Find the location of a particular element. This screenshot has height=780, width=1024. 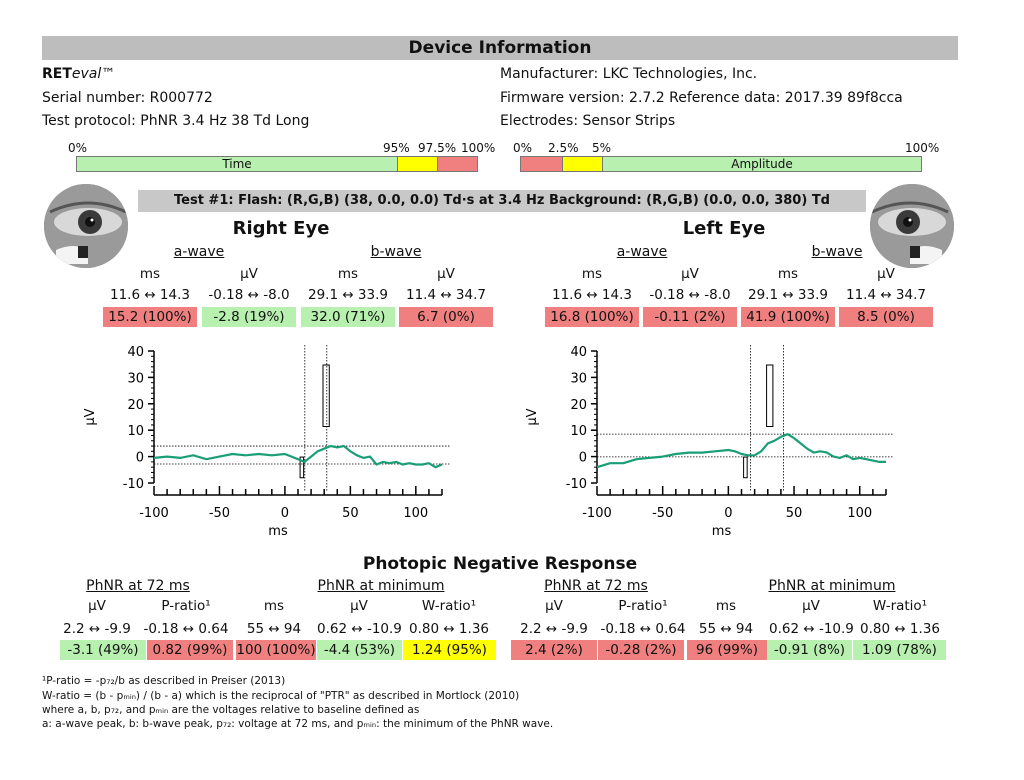

phnr-right-value-3: 100 (100%) is located at coordinates (276, 650).